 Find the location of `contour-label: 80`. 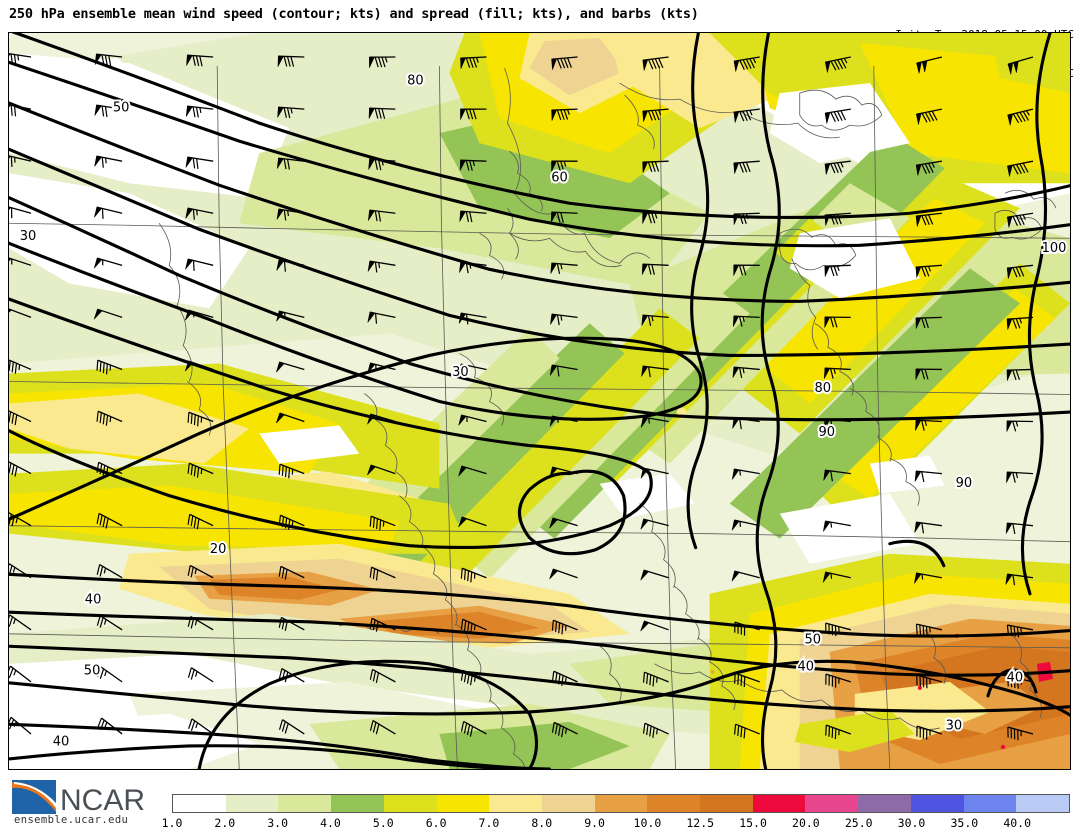

contour-label: 80 is located at coordinates (822, 388).